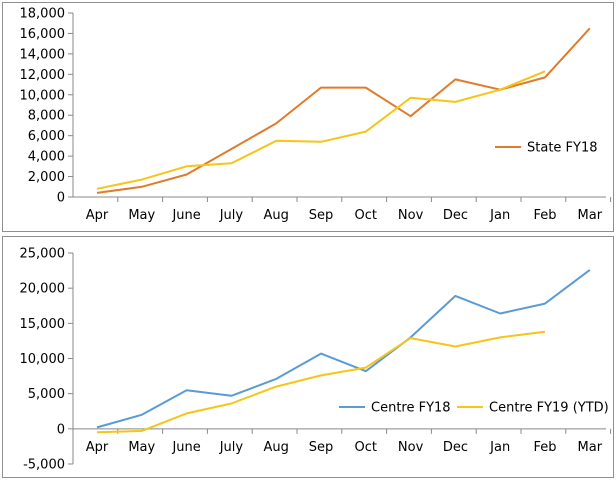 This screenshot has height=480, width=616. What do you see at coordinates (411, 408) in the screenshot?
I see `legend-label: Centre FY18` at bounding box center [411, 408].